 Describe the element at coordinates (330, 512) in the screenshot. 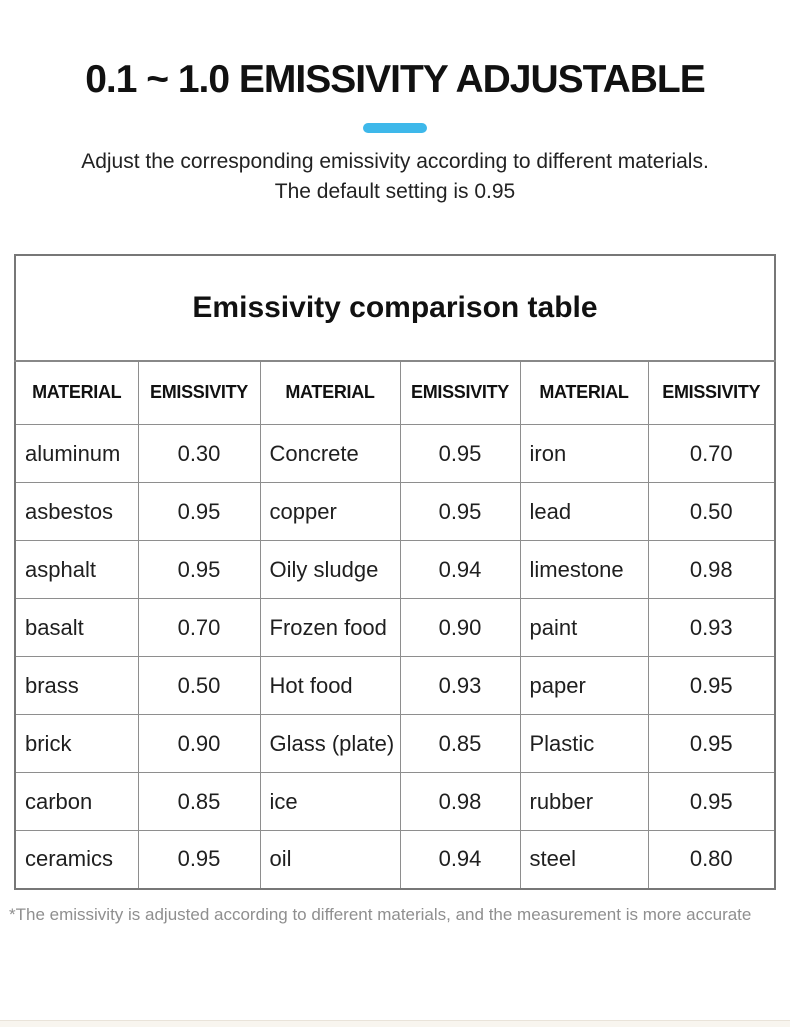

I see `material-cell: copper` at that location.